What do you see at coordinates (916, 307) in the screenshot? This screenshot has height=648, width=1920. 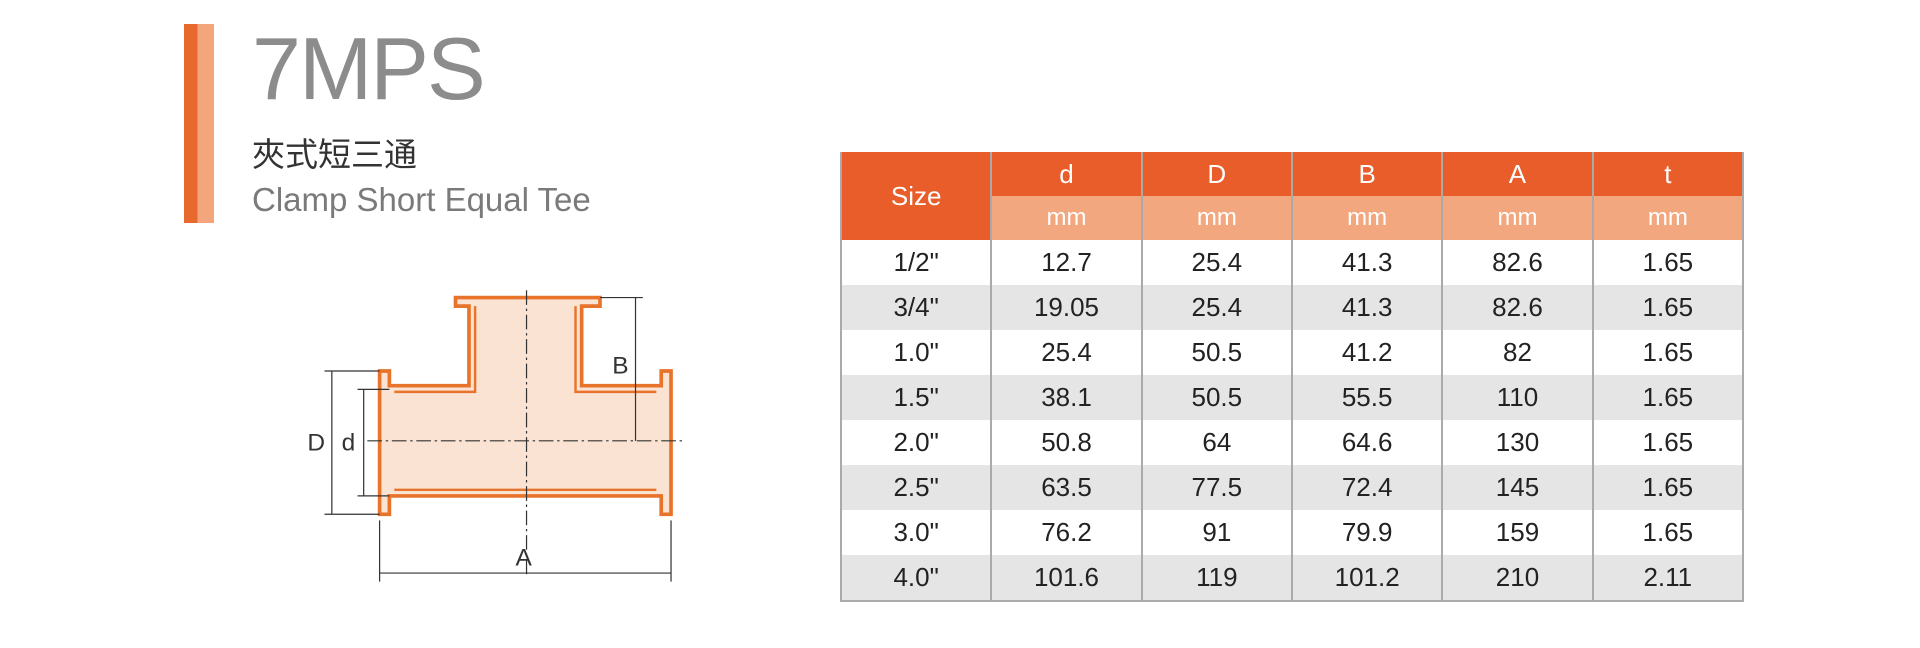 I see `data-cell: 3/4"` at bounding box center [916, 307].